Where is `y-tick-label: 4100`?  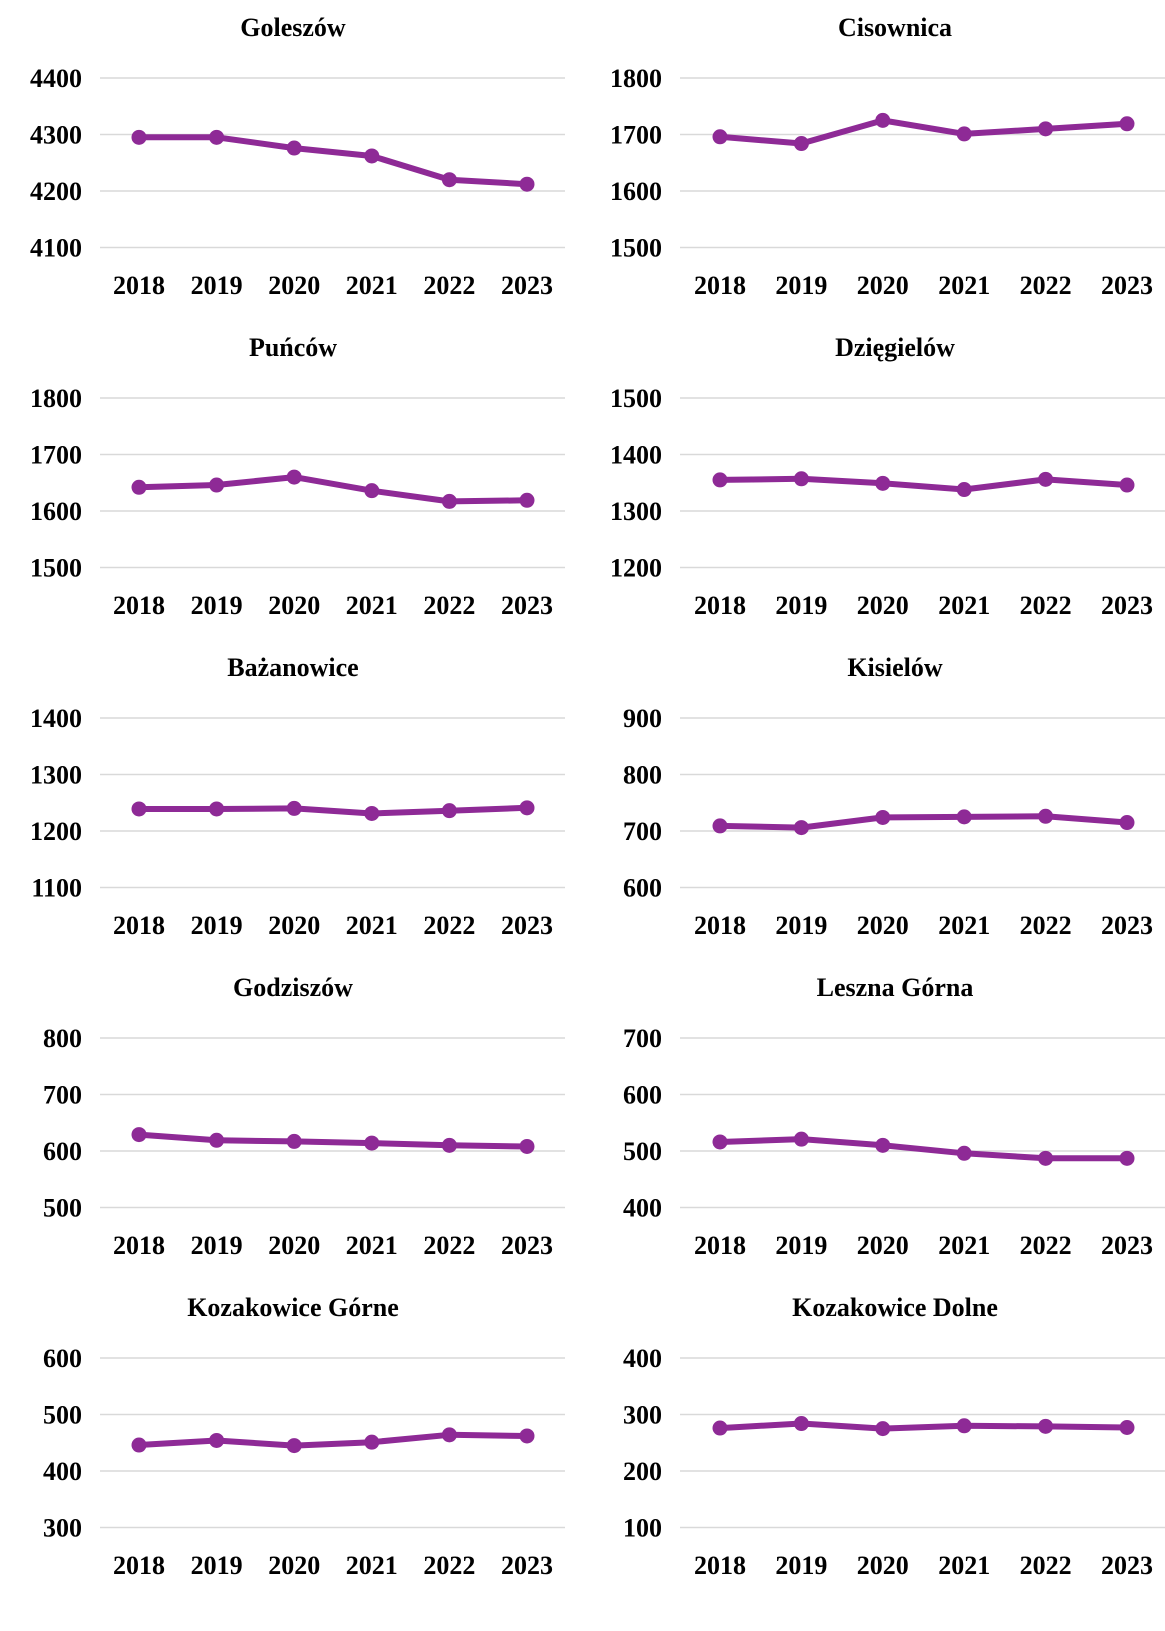
y-tick-label: 4100 is located at coordinates (56, 248).